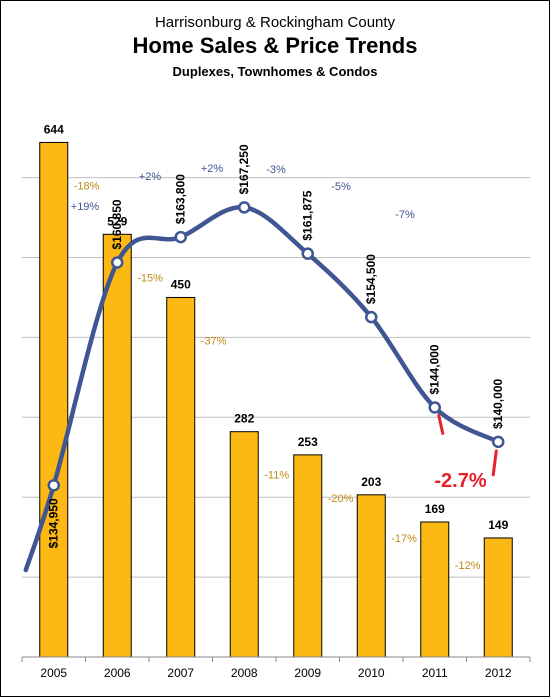  Describe the element at coordinates (276, 170) in the screenshot. I see `price-change-label: -3%` at that location.